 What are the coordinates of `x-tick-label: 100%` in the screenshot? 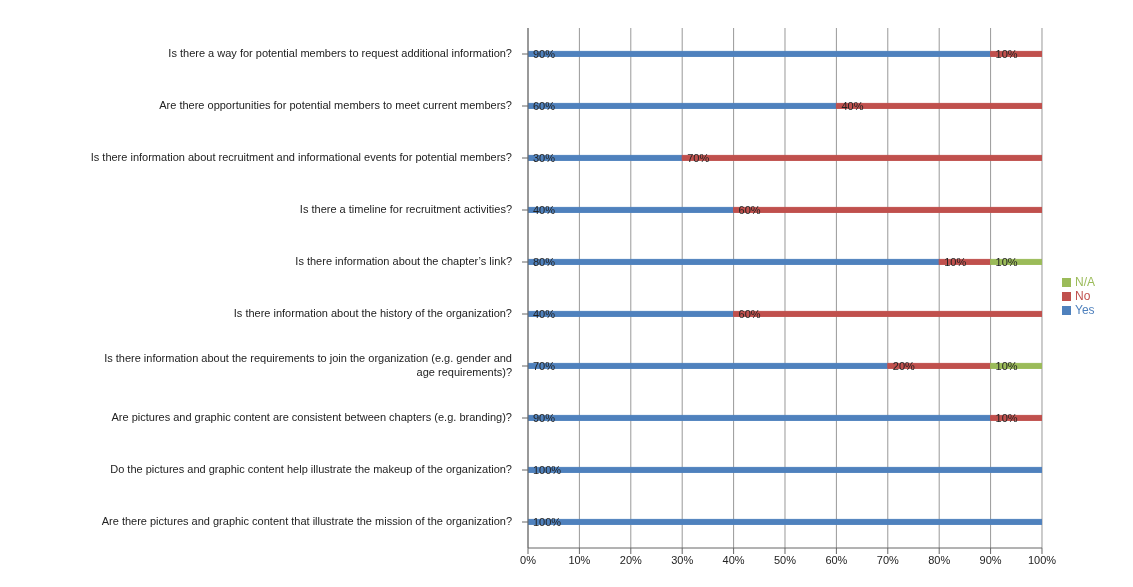 It's located at (1042, 559).